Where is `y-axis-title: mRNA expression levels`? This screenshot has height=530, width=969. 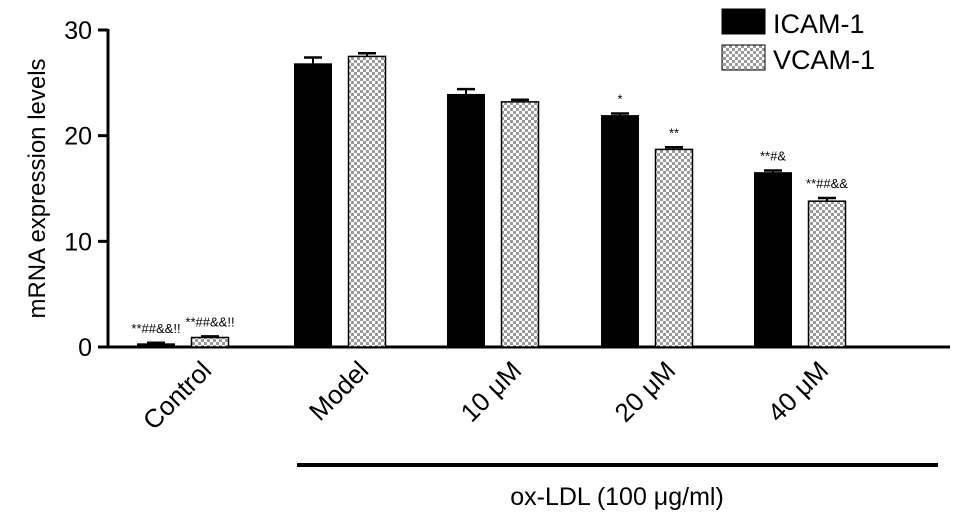
y-axis-title: mRNA expression levels is located at coordinates (37, 188).